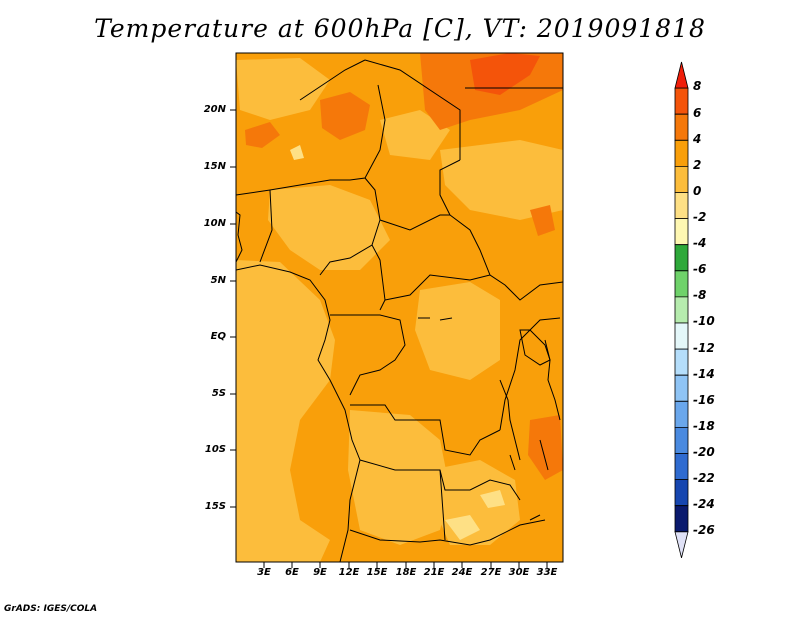 This screenshot has height=618, width=800. What do you see at coordinates (406, 572) in the screenshot?
I see `lon-tick-label: 18E` at bounding box center [406, 572].